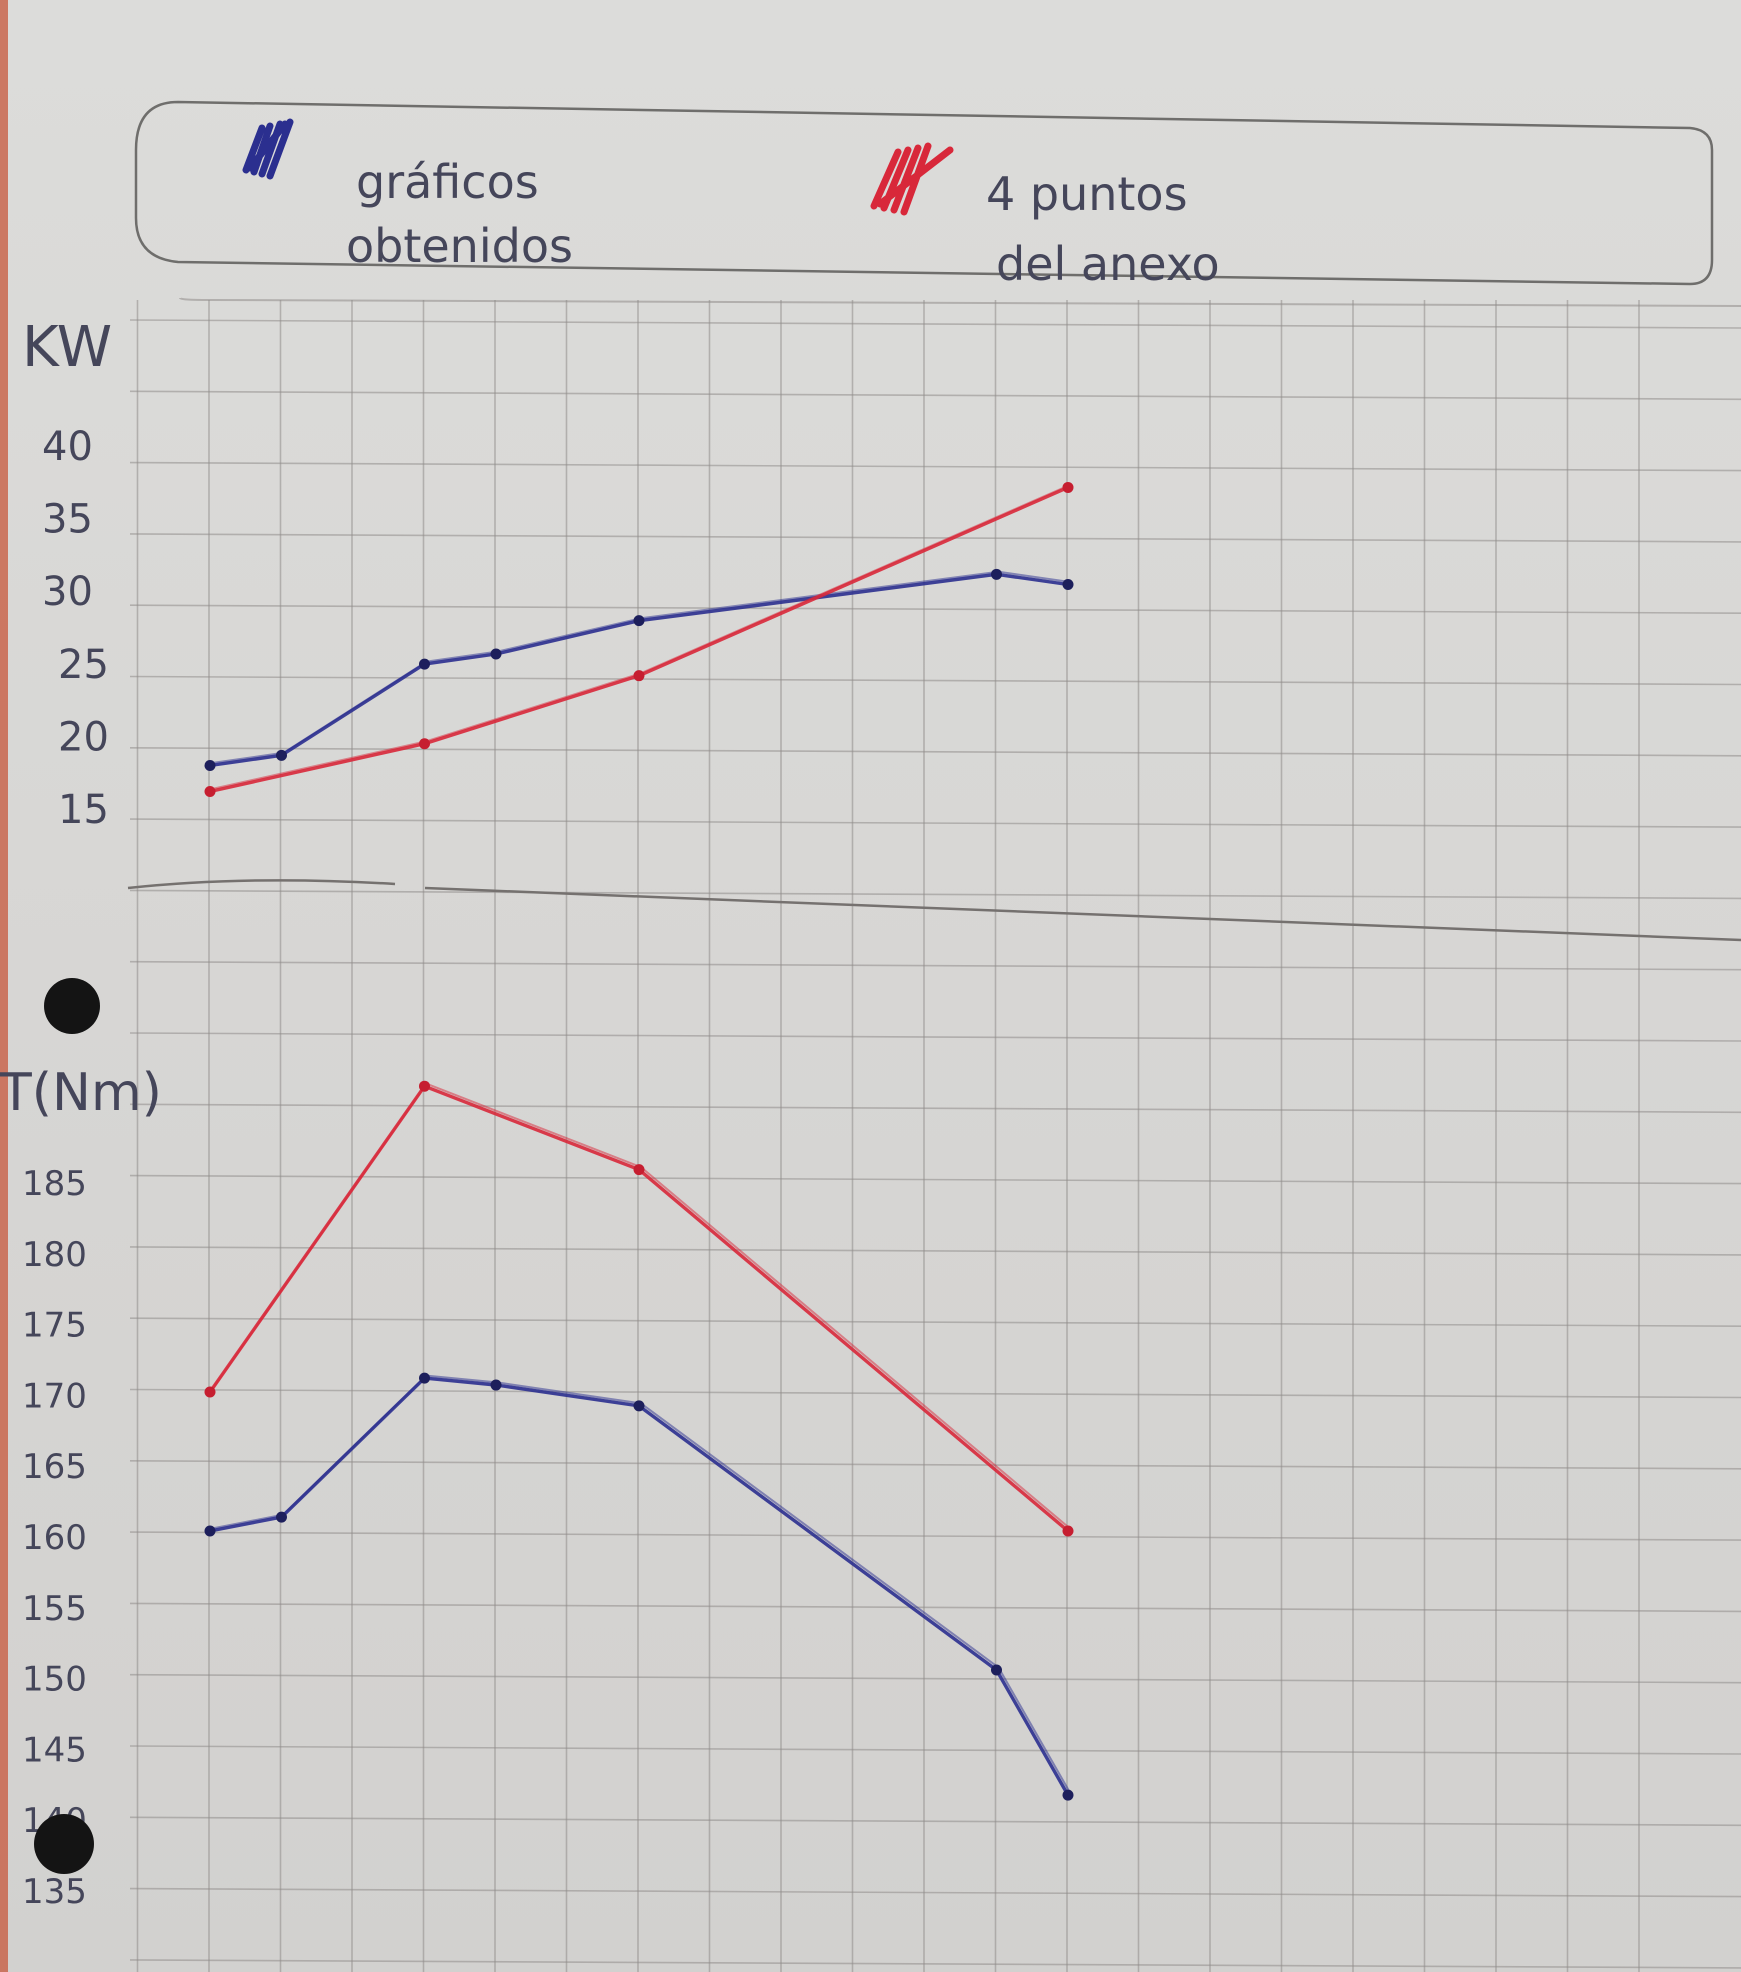  Describe the element at coordinates (54, 1255) in the screenshot. I see `torque-tick-label: 180` at that location.